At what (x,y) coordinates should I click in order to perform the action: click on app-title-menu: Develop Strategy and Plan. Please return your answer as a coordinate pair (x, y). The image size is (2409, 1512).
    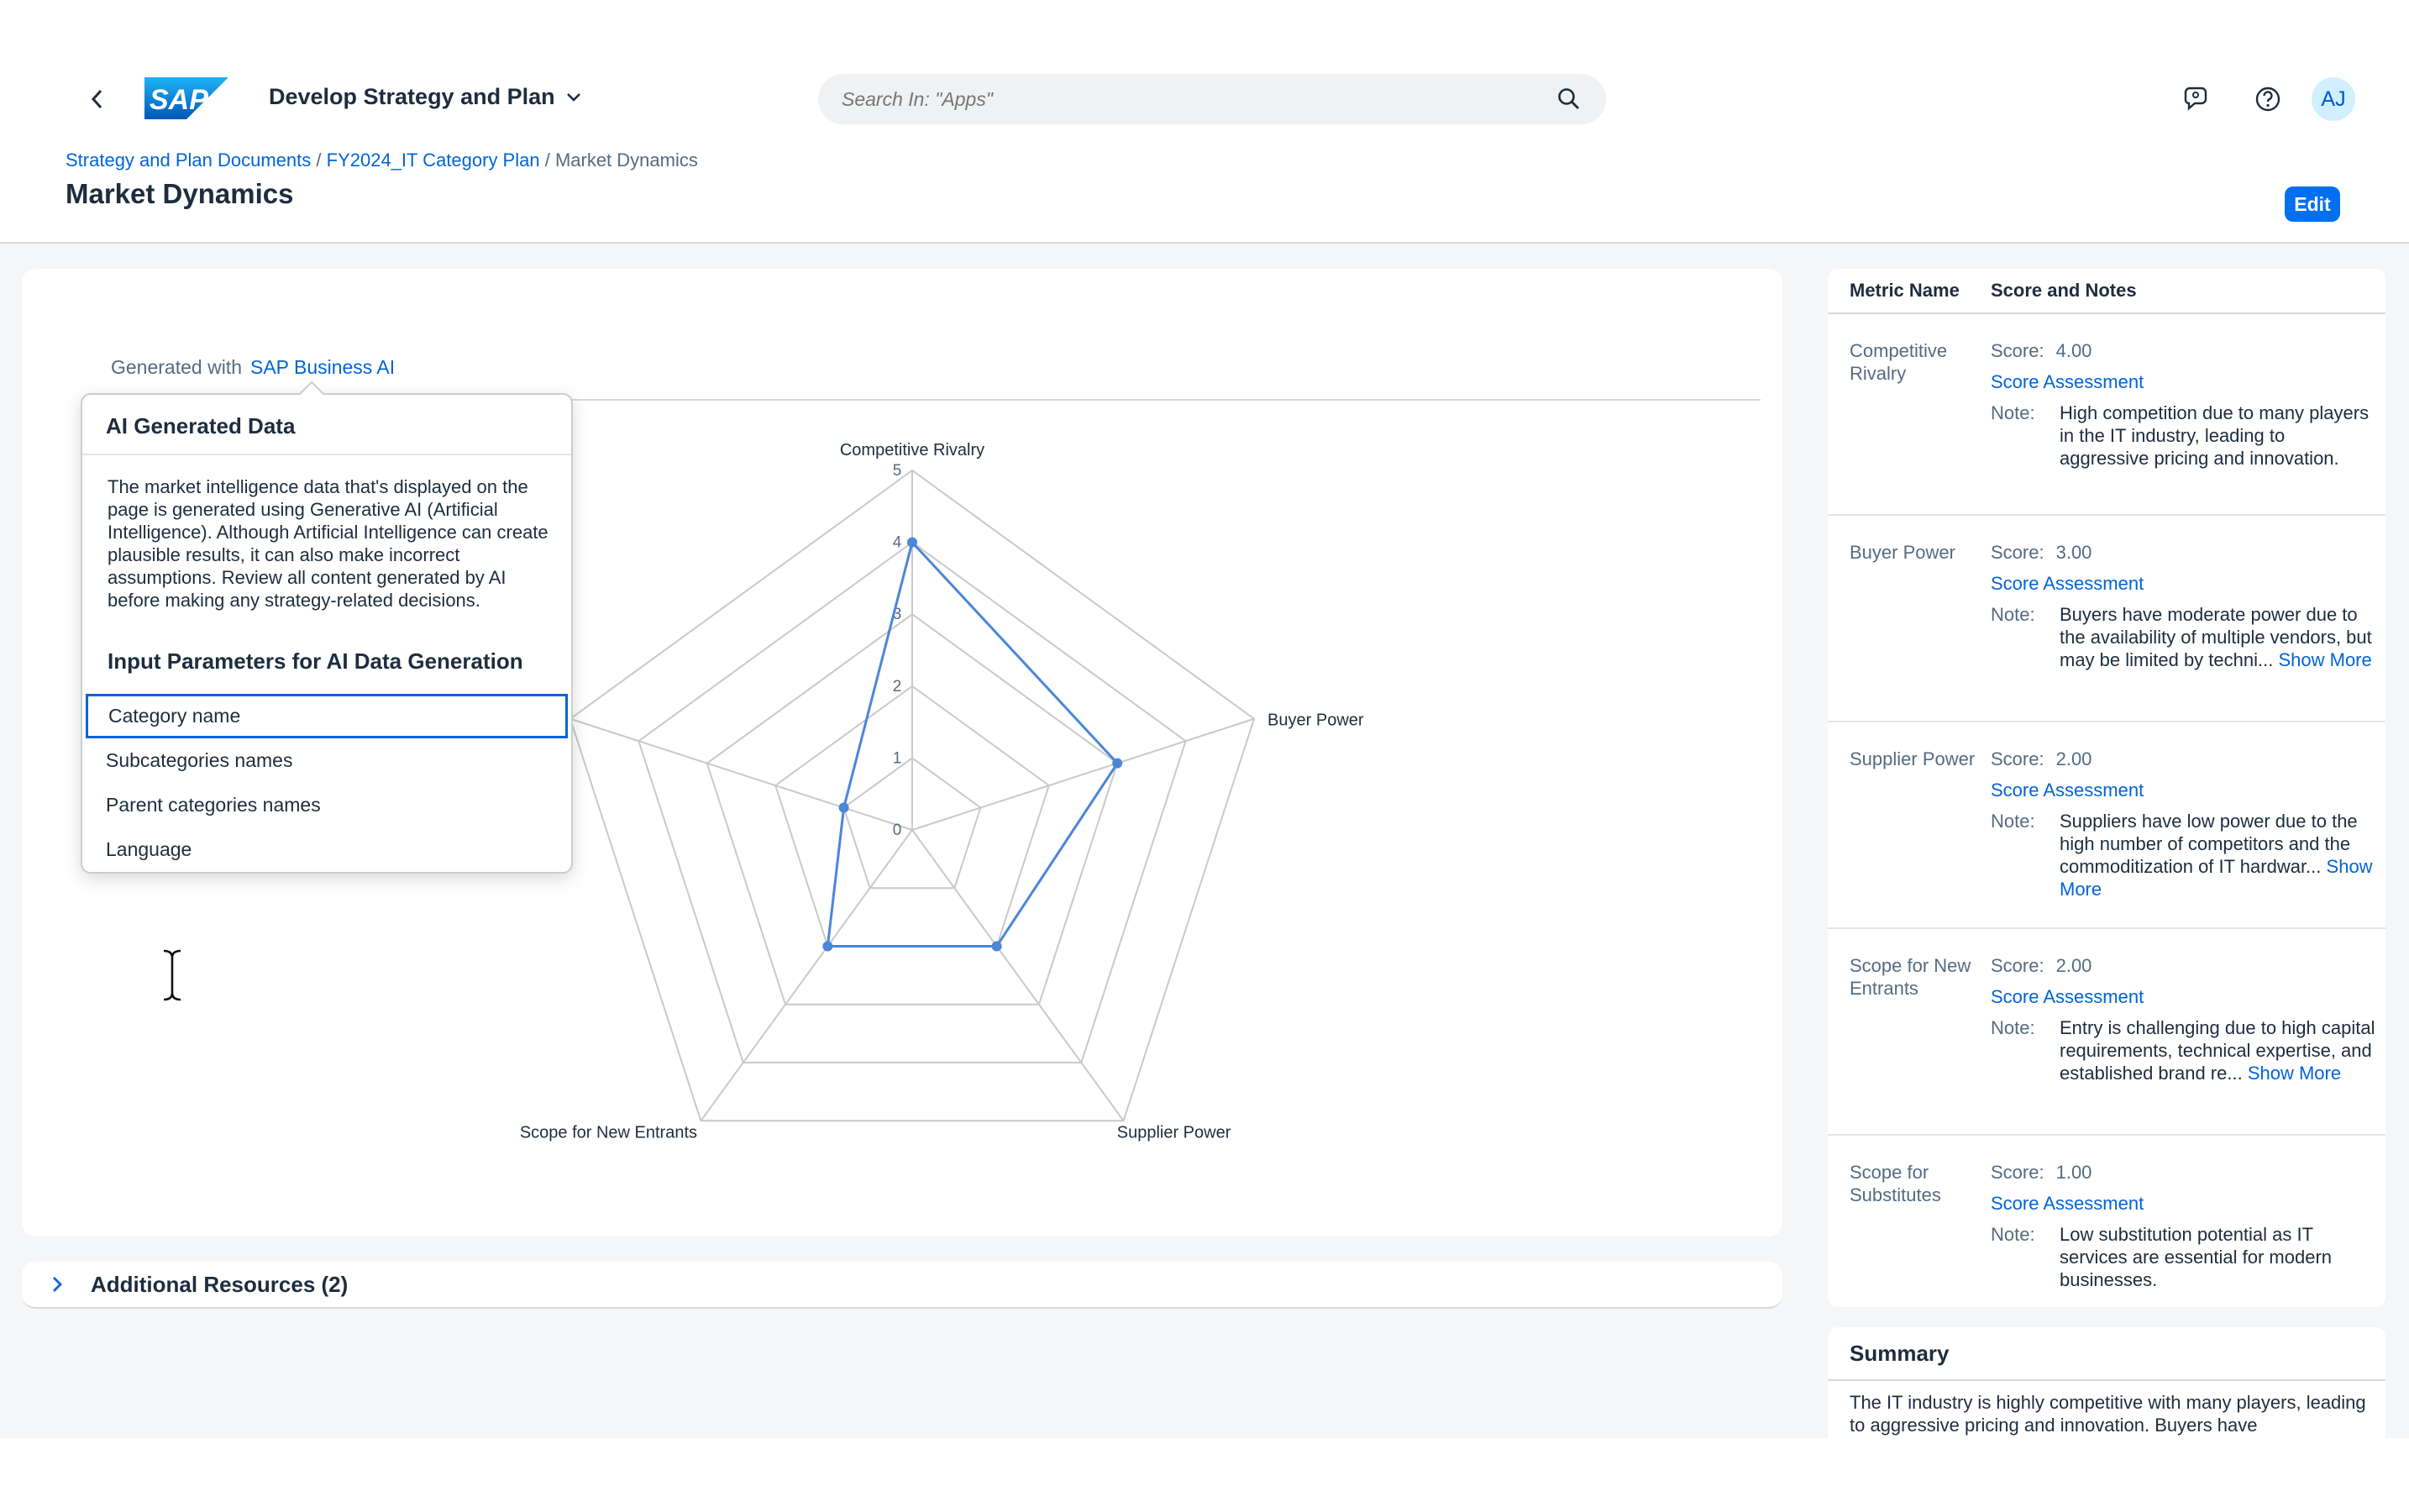
    Looking at the image, I should click on (426, 97).